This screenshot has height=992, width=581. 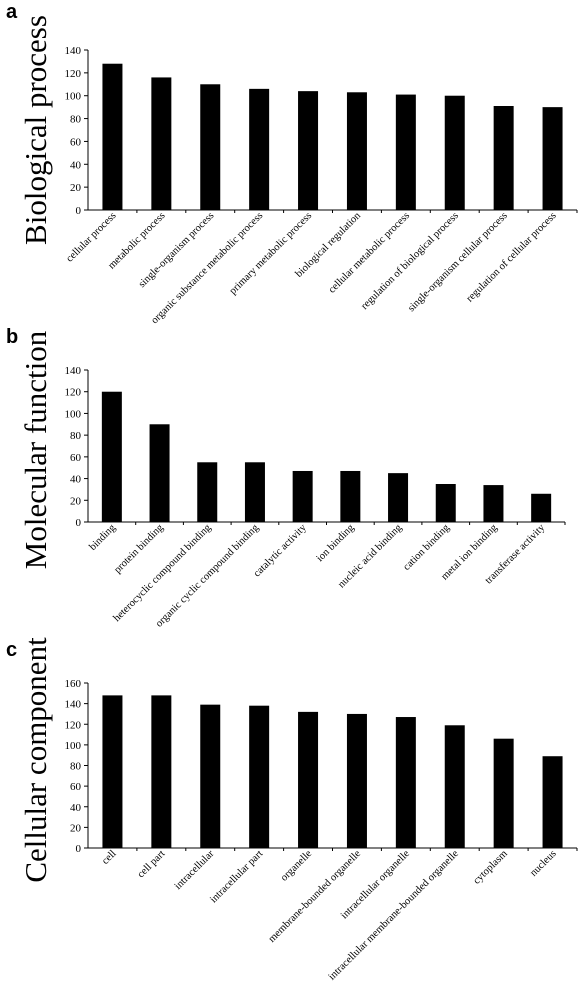 What do you see at coordinates (35, 760) in the screenshot?
I see `y-axis-title: Cellular component` at bounding box center [35, 760].